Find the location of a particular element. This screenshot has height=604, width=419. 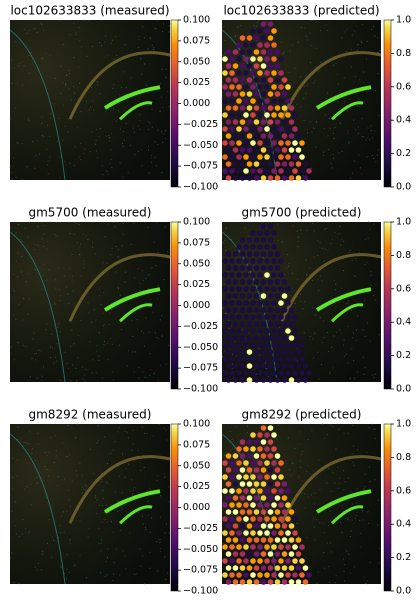

colorbar-tick-label: 0.0 is located at coordinates (403, 591).